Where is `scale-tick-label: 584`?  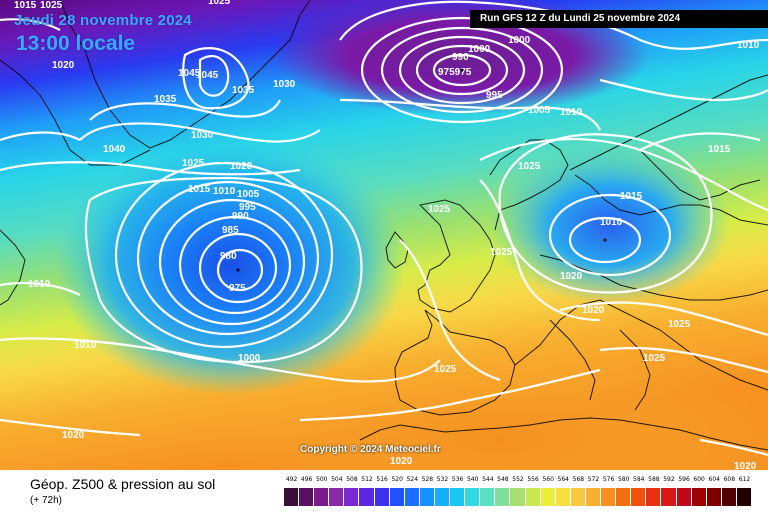 scale-tick-label: 584 is located at coordinates (639, 479).